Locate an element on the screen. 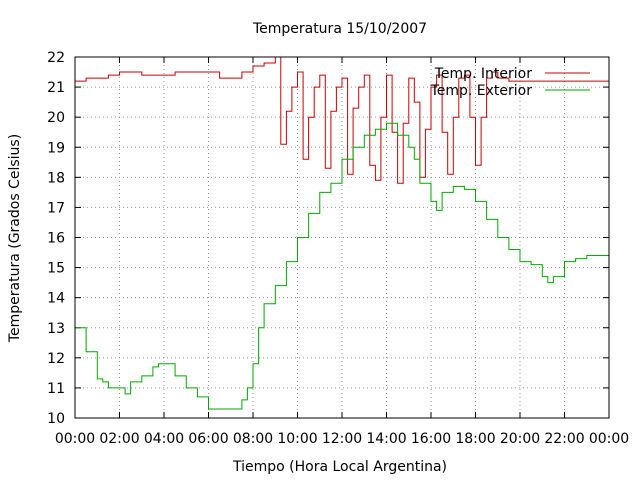  y-tick-label: 14 is located at coordinates (56, 299).